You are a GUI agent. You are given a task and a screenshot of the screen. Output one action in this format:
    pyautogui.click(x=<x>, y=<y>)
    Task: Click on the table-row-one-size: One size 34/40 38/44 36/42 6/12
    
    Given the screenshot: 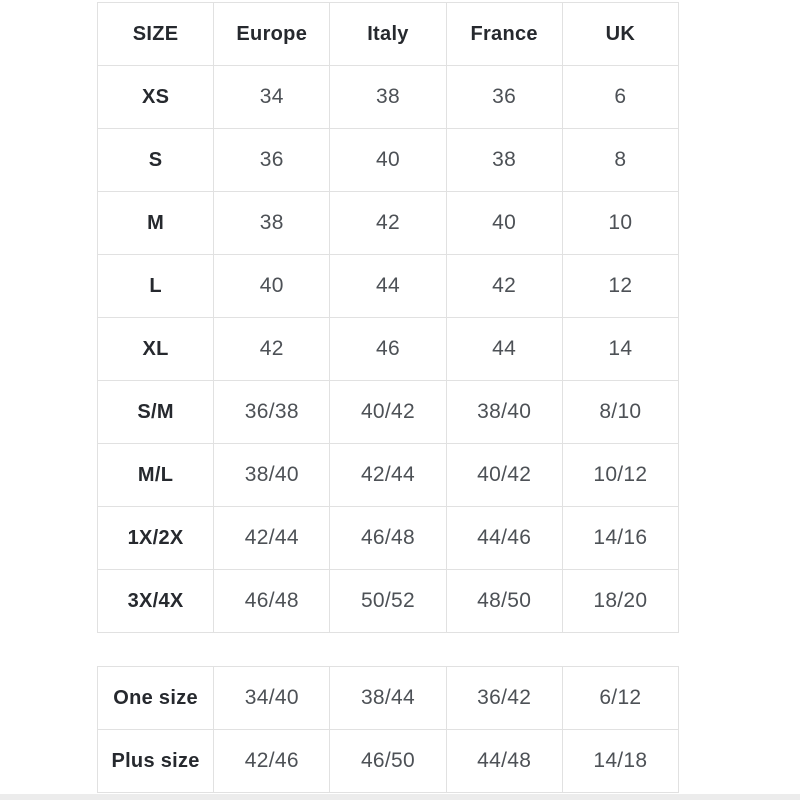 What is the action you would take?
    pyautogui.click(x=388, y=698)
    